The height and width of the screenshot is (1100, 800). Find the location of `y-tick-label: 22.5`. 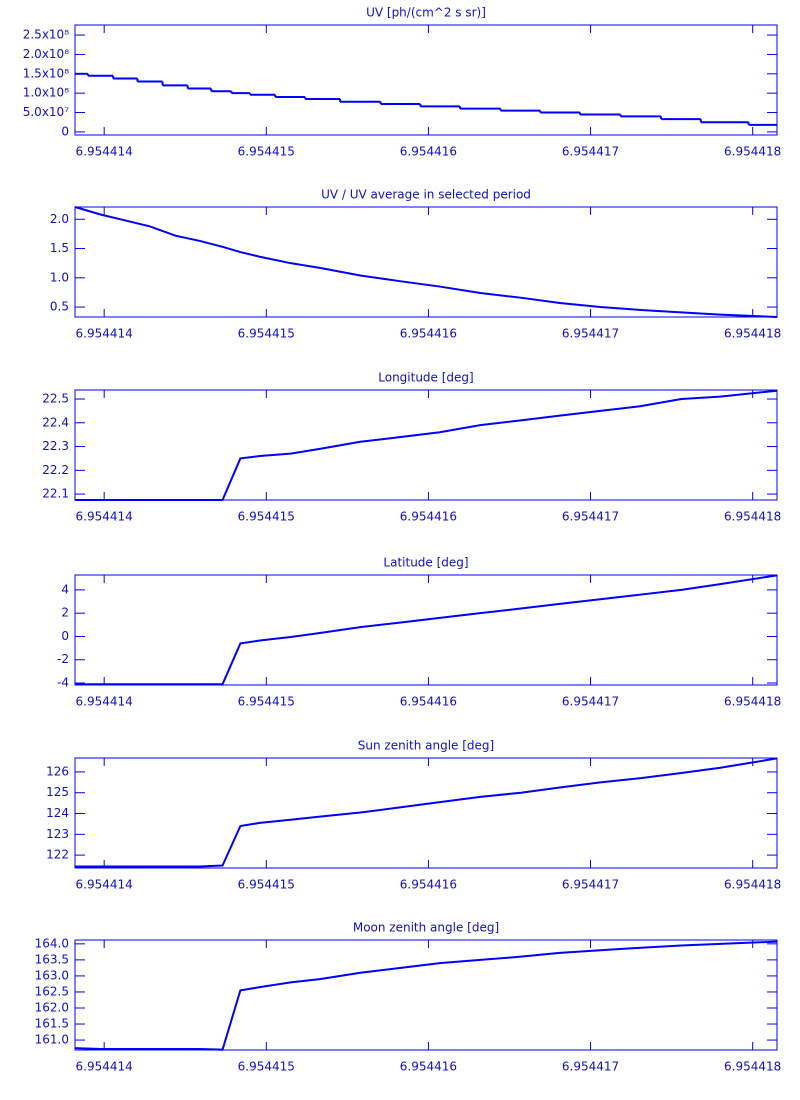

y-tick-label: 22.5 is located at coordinates (55, 399).